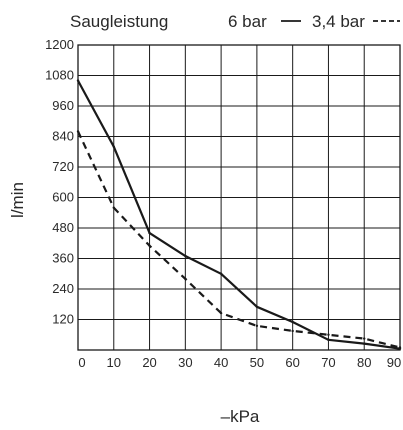  I want to click on y-tick-label: 1200, so click(59, 44).